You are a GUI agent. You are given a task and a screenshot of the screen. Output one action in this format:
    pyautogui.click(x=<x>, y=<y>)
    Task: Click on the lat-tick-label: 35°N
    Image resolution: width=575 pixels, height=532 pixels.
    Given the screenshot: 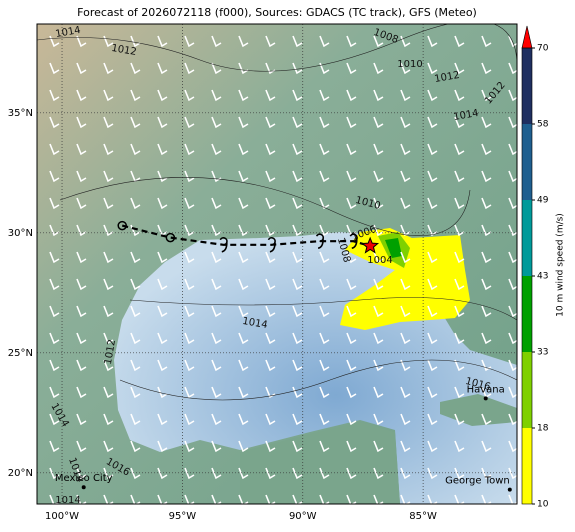 What is the action you would take?
    pyautogui.click(x=20, y=113)
    